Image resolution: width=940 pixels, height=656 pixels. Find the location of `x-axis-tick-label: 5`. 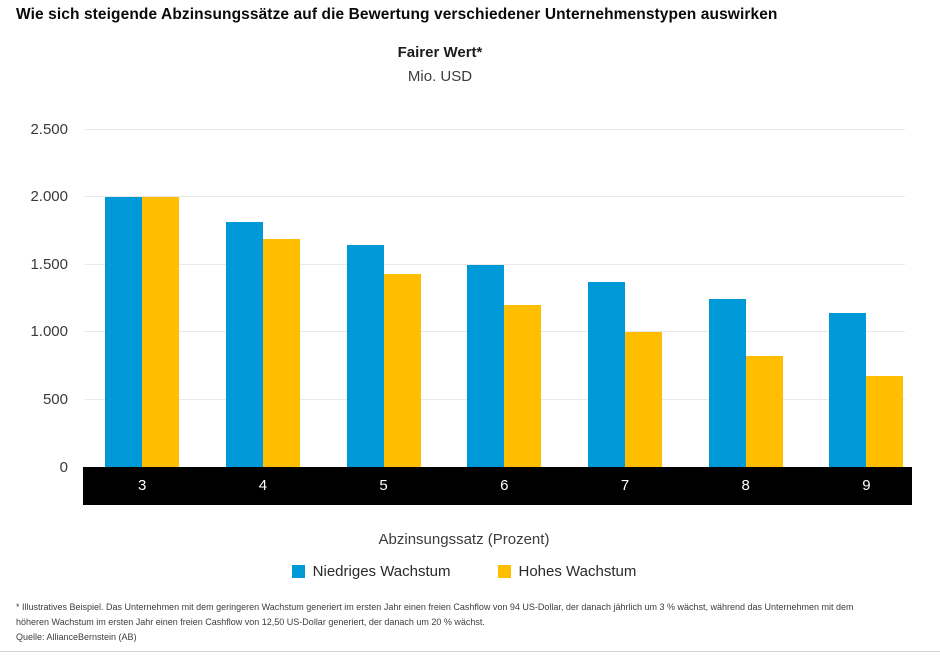

x-axis-tick-label: 5 is located at coordinates (383, 485).